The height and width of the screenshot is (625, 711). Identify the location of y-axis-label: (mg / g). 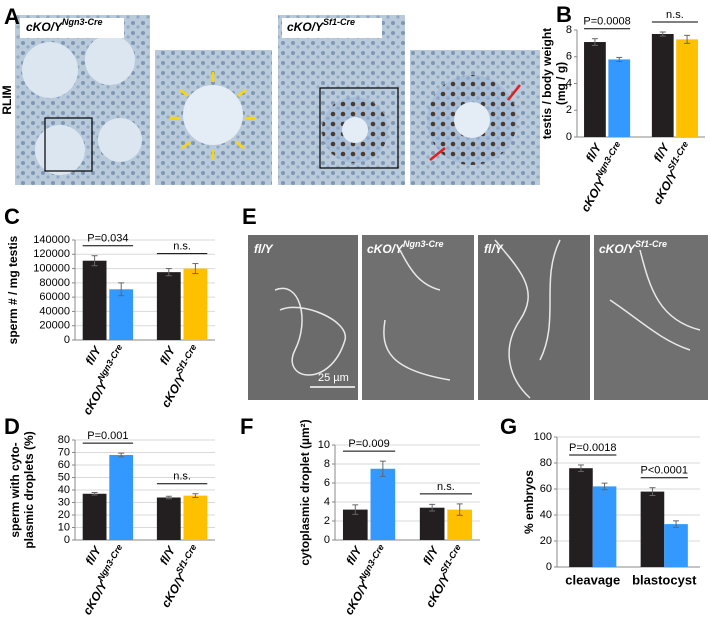
(561, 83).